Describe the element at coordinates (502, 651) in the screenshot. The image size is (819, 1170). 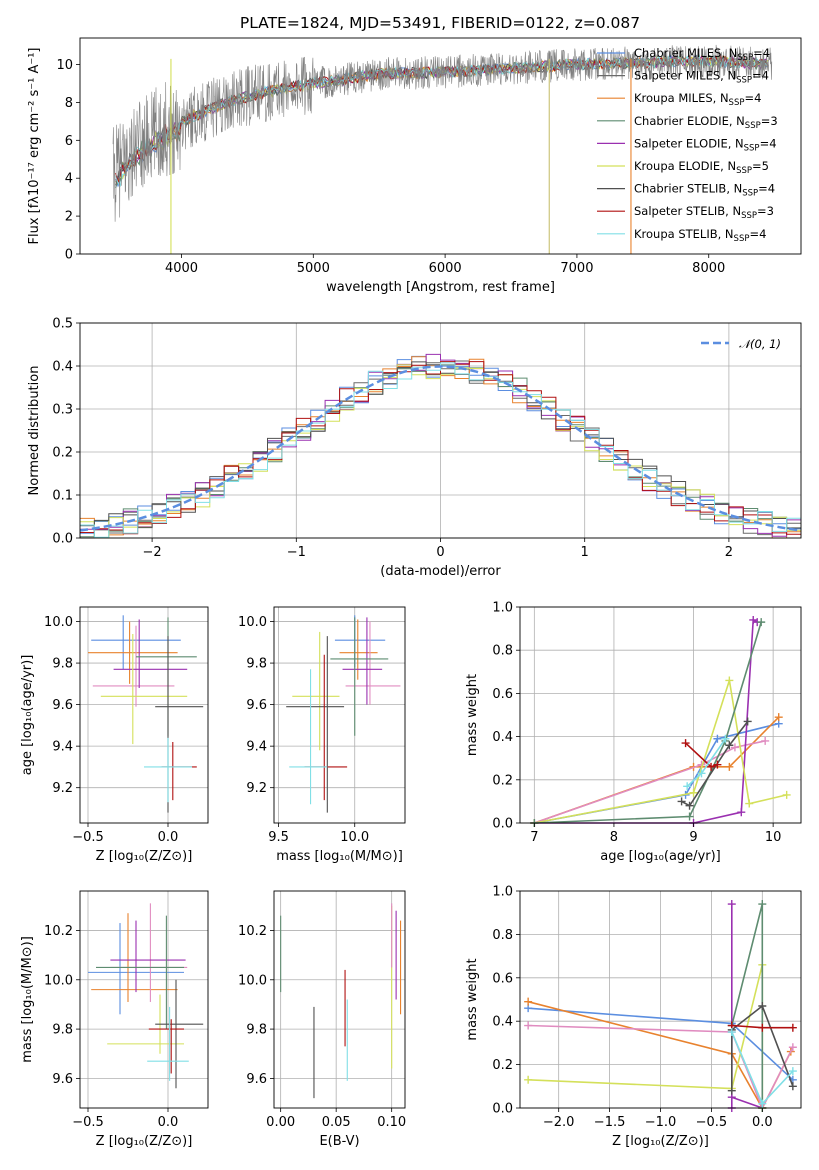
I see `massweight-vs-age-ytick-label: 0.8` at that location.